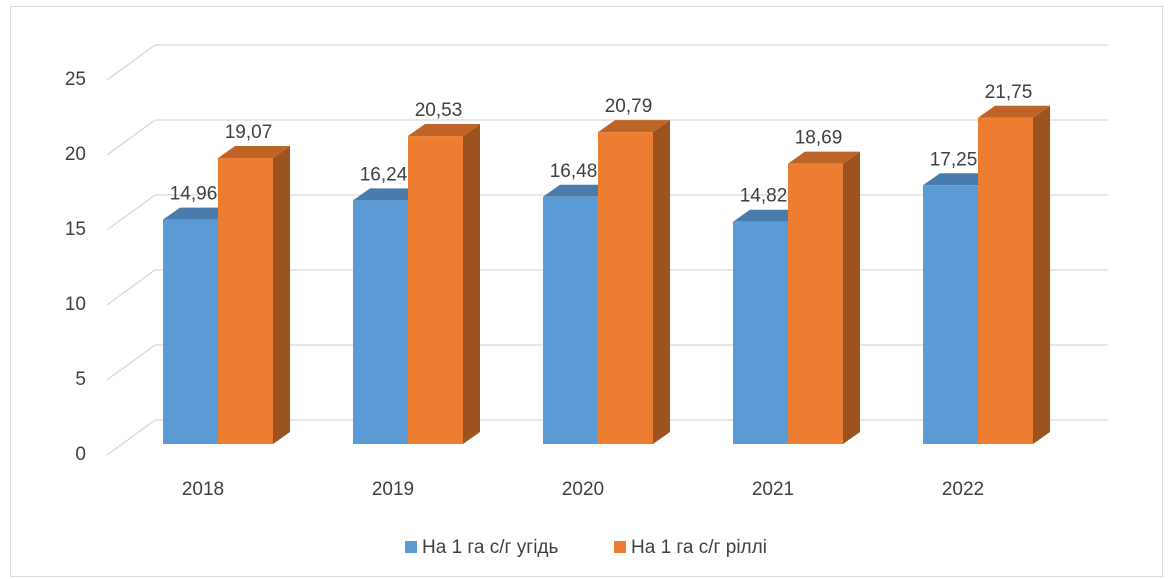  What do you see at coordinates (819, 138) in the screenshot?
I see `data-label: 18,69` at bounding box center [819, 138].